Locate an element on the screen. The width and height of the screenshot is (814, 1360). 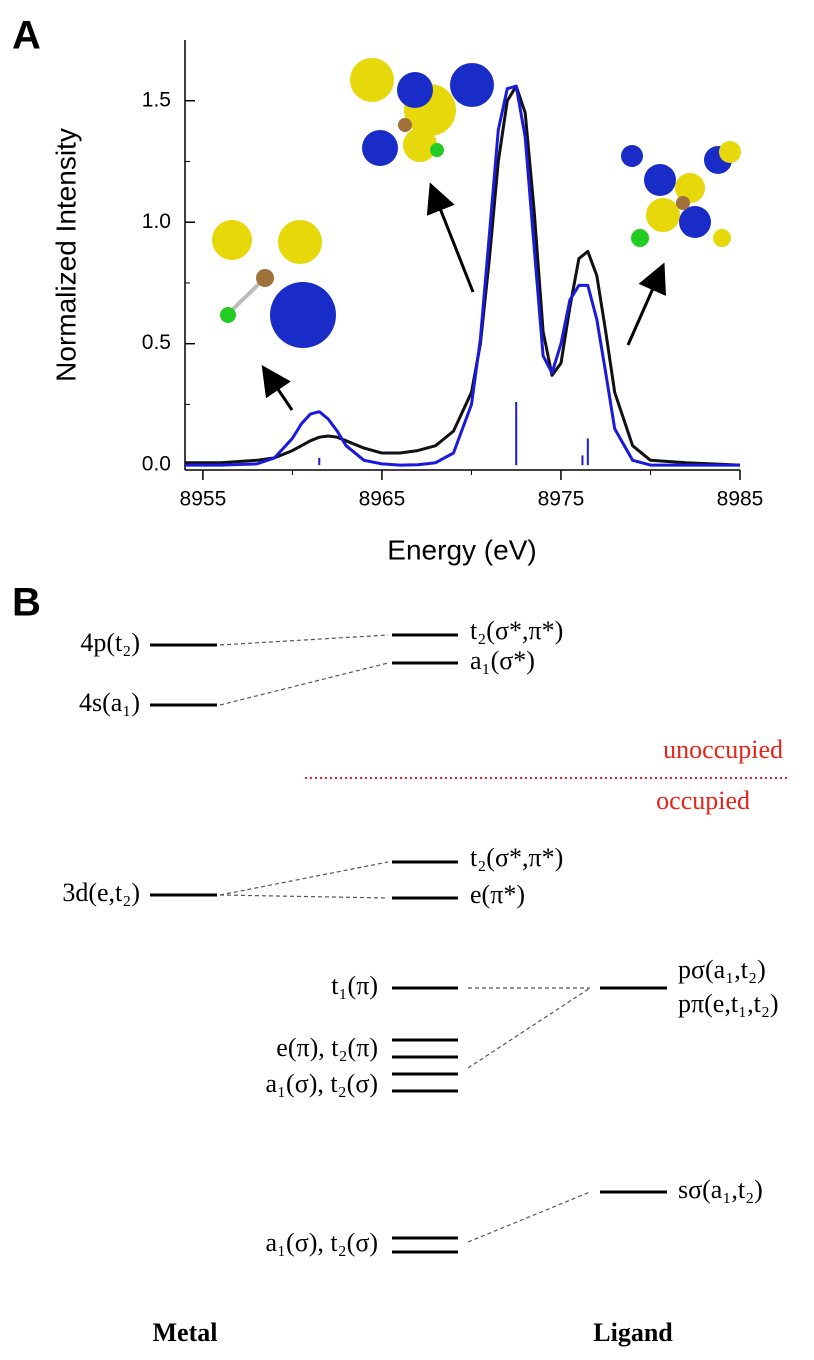
arrows is located at coordinates (464, 296).